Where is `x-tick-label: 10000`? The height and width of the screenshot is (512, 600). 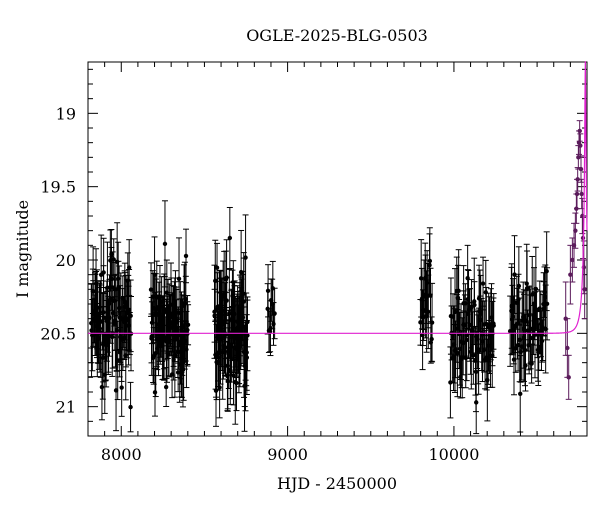 x-tick-label: 10000 is located at coordinates (453, 454).